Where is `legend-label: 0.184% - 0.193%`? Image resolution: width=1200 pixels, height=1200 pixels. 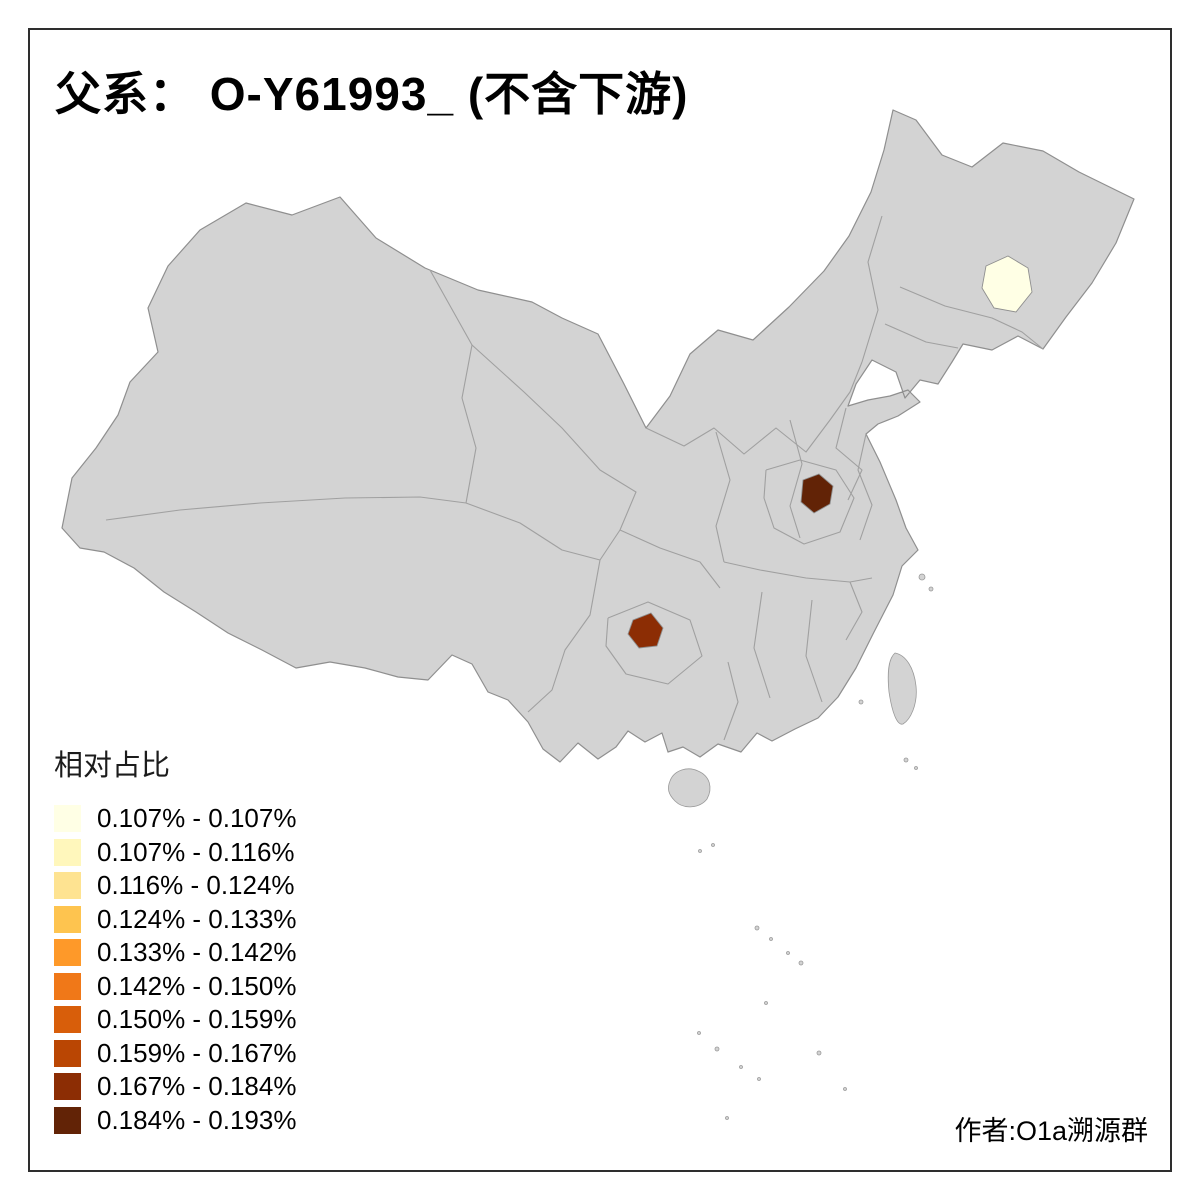 legend-label: 0.184% - 0.193% is located at coordinates (197, 1119).